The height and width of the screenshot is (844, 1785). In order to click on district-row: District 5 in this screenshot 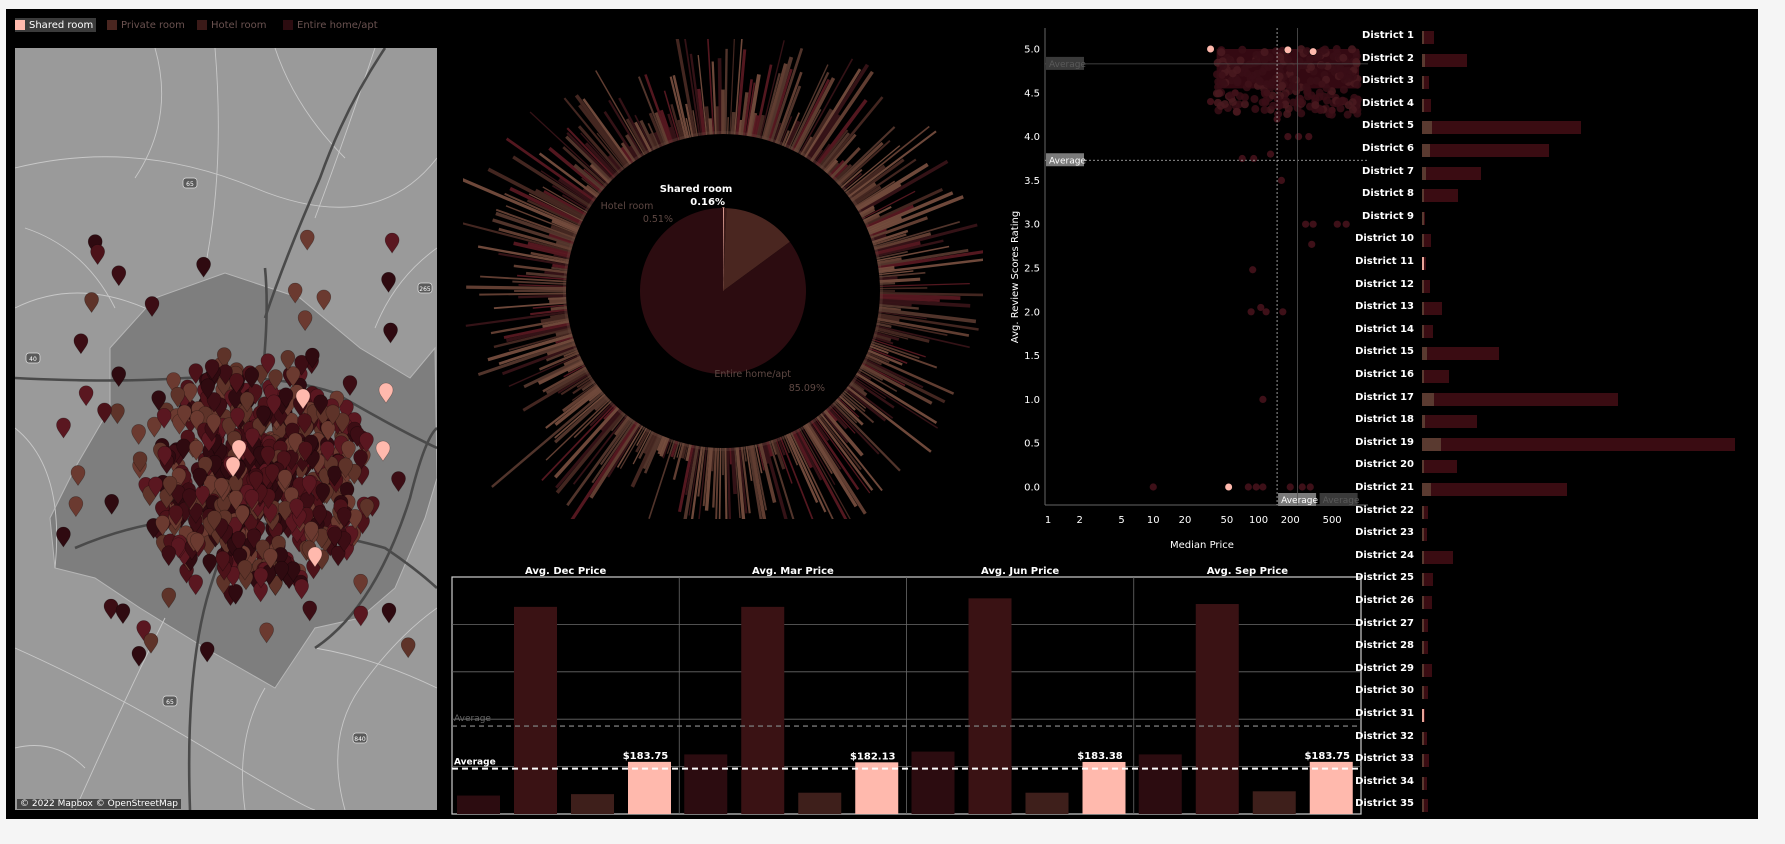, I will do `click(1560, 127)`.